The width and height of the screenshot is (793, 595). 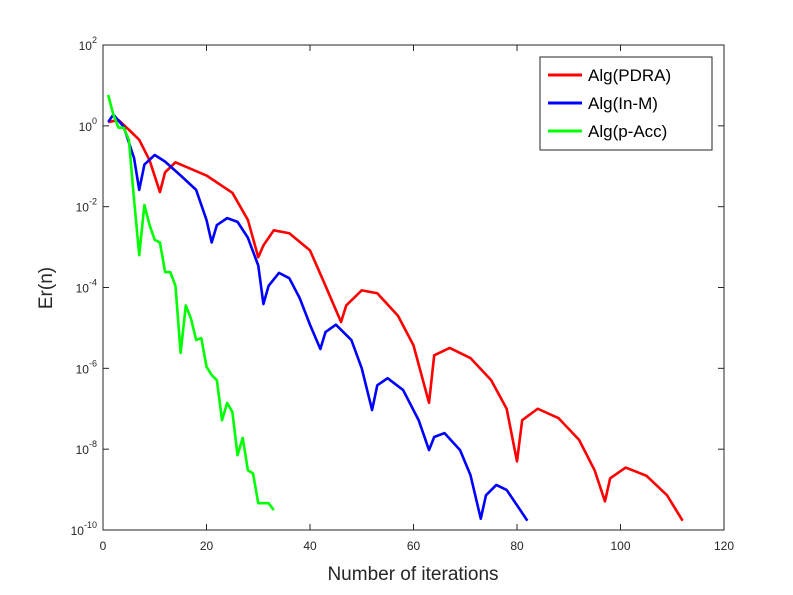 What do you see at coordinates (629, 75) in the screenshot?
I see `legend-label: Alg(PDRA)` at bounding box center [629, 75].